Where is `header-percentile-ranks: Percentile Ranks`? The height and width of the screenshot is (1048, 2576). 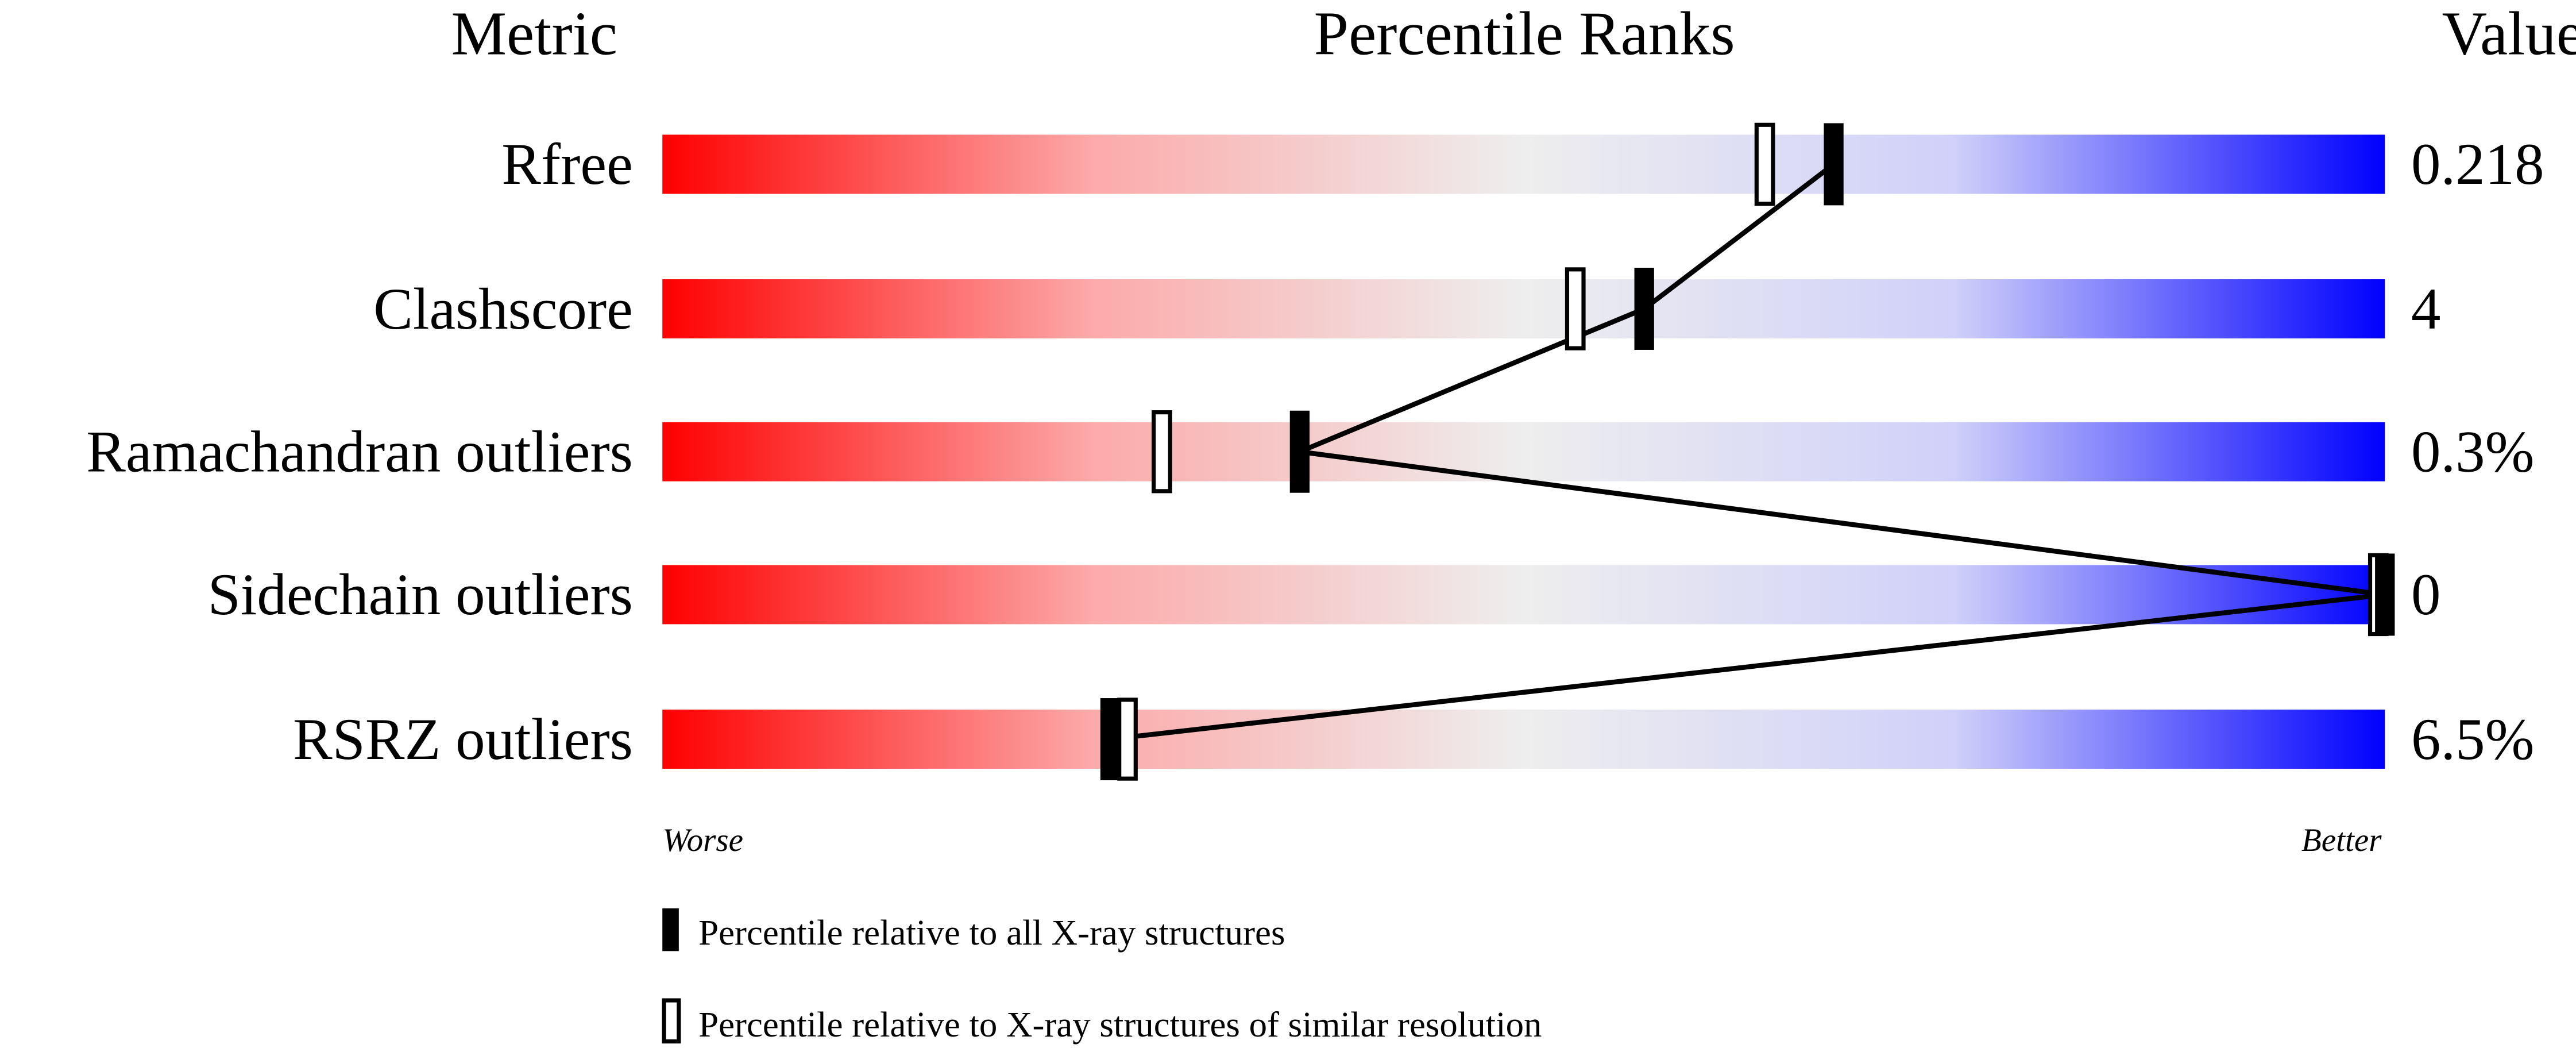 header-percentile-ranks: Percentile Ranks is located at coordinates (1524, 34).